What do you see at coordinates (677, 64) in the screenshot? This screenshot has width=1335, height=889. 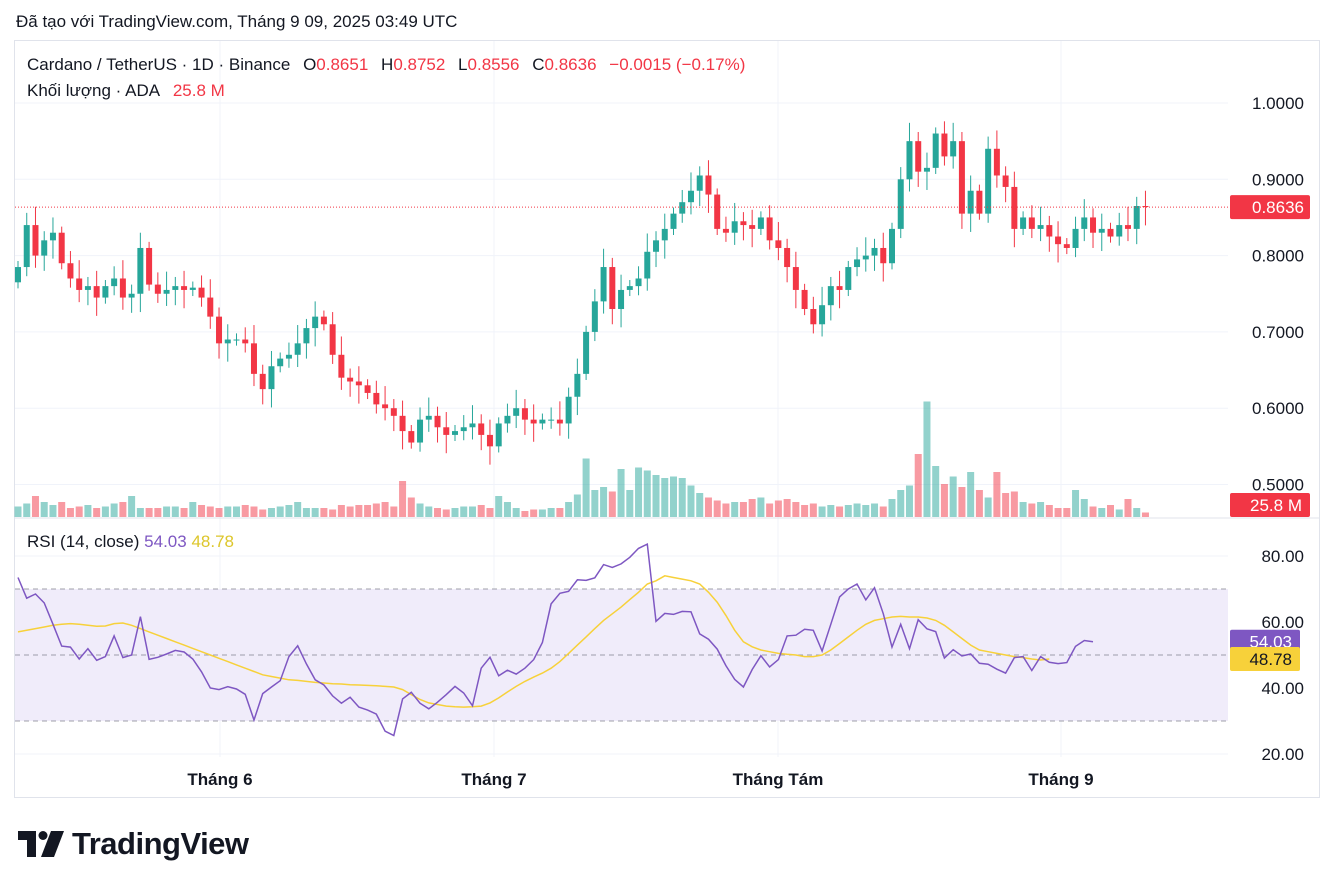 I see `change-value: −0.0015 (−0.17%)` at bounding box center [677, 64].